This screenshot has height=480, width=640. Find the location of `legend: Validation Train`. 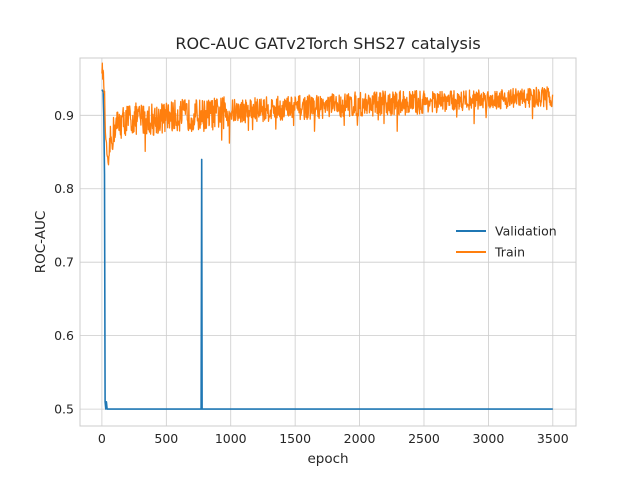

legend: Validation Train is located at coordinates (506, 242).